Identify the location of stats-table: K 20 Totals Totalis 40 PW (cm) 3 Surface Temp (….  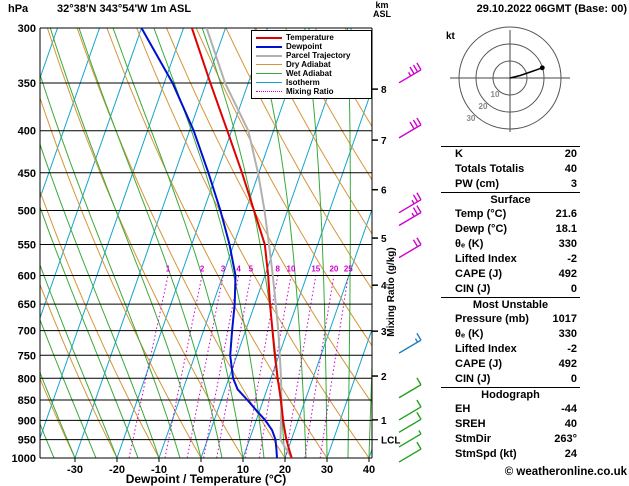
(510, 304).